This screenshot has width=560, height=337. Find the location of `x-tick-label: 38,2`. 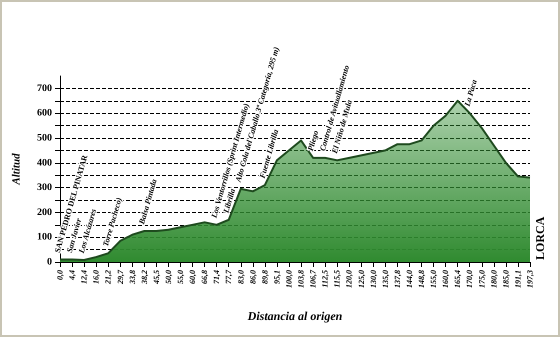

x-tick-label: 38,2 is located at coordinates (144, 277).